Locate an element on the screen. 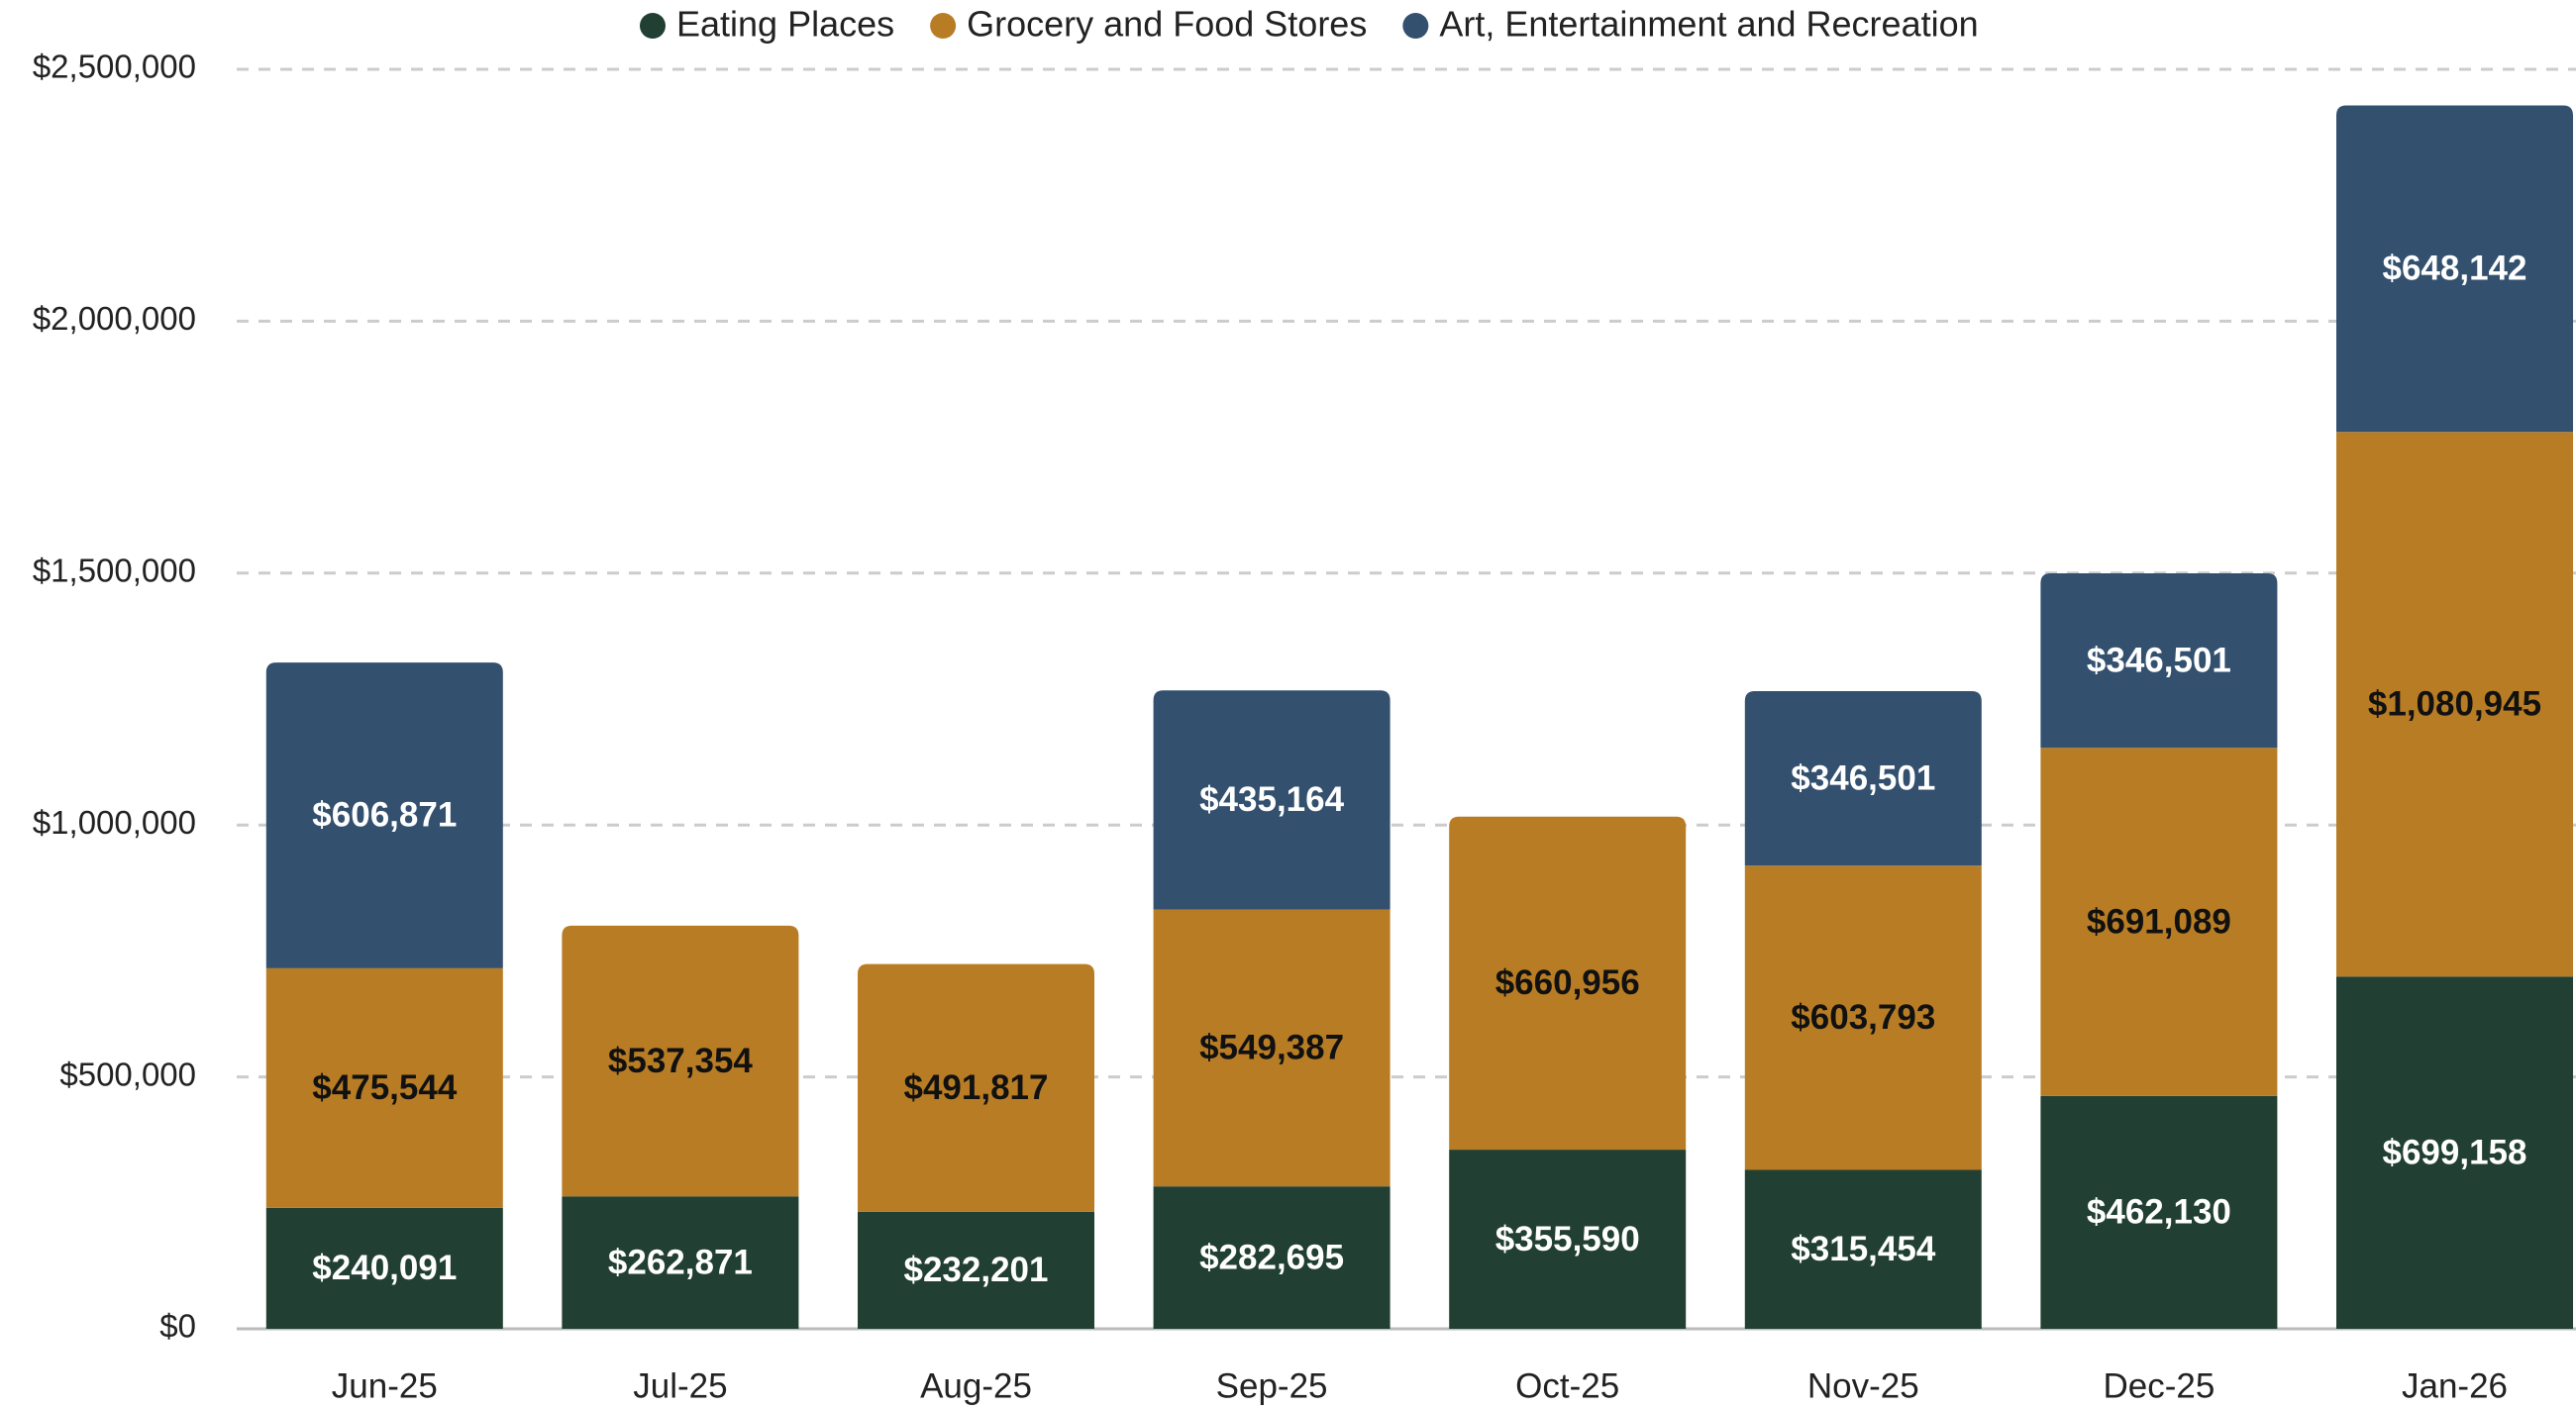 This screenshot has height=1410, width=2576. data-label: $475,544 is located at coordinates (385, 1087).